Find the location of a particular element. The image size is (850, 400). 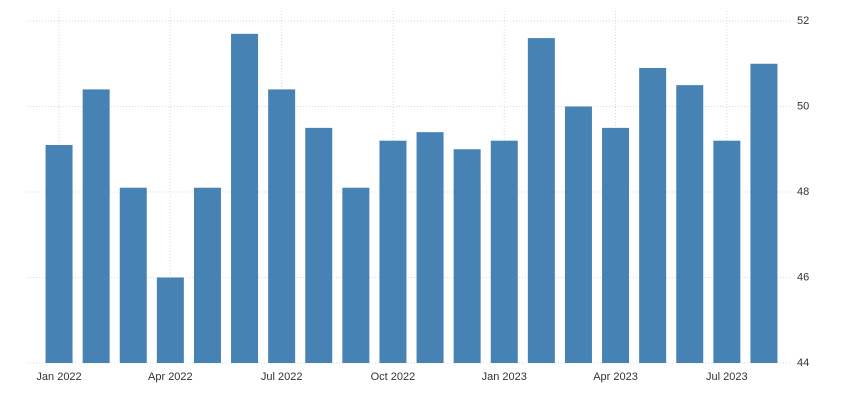

x-tick-label: Jan 2022 is located at coordinates (58, 377).